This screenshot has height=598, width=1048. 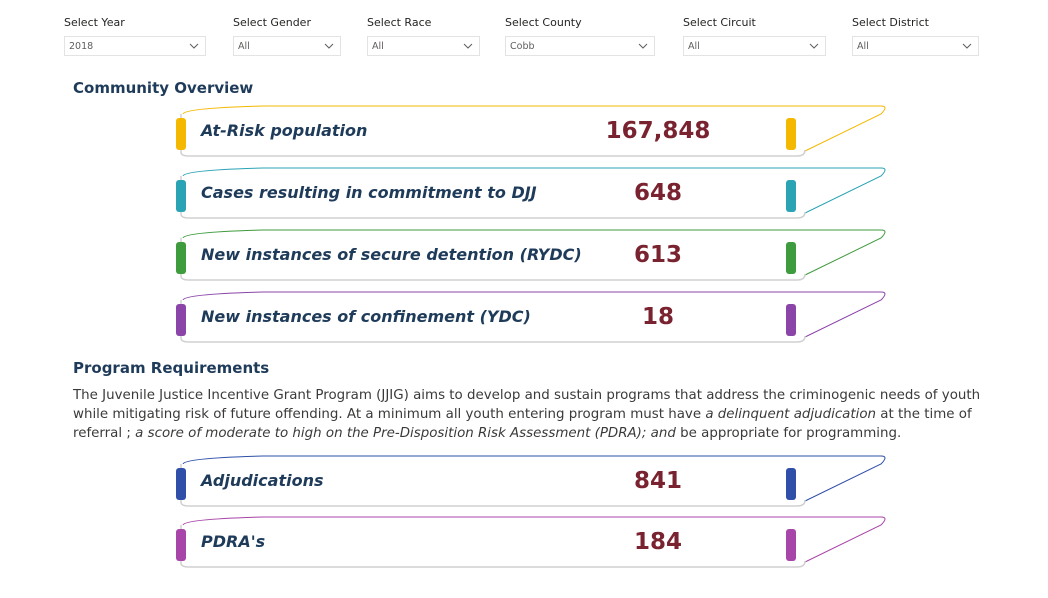 I want to click on county-dropdown: Cobb, so click(x=580, y=46).